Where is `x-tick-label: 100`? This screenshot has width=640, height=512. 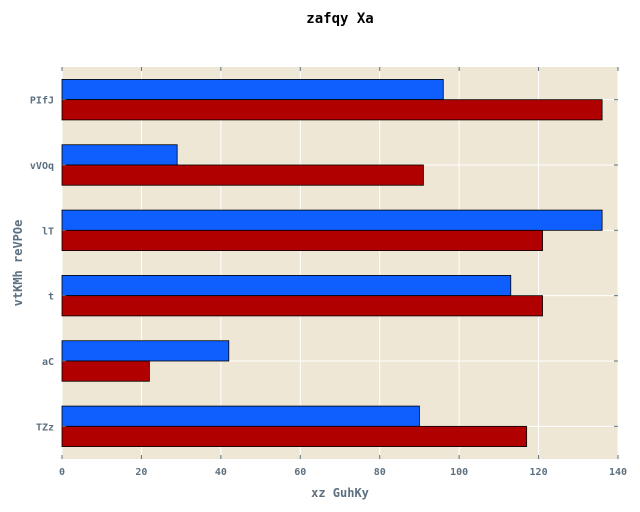
x-tick-label: 100 is located at coordinates (459, 472).